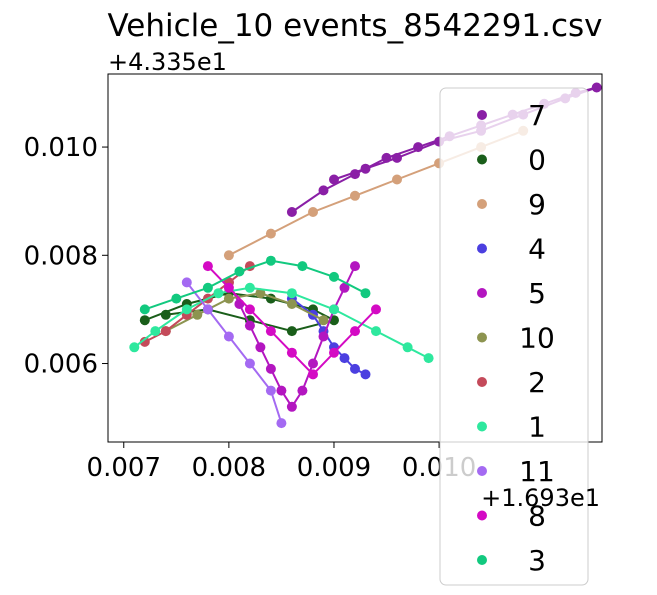  I want to click on legend-label: 4, so click(537, 249).